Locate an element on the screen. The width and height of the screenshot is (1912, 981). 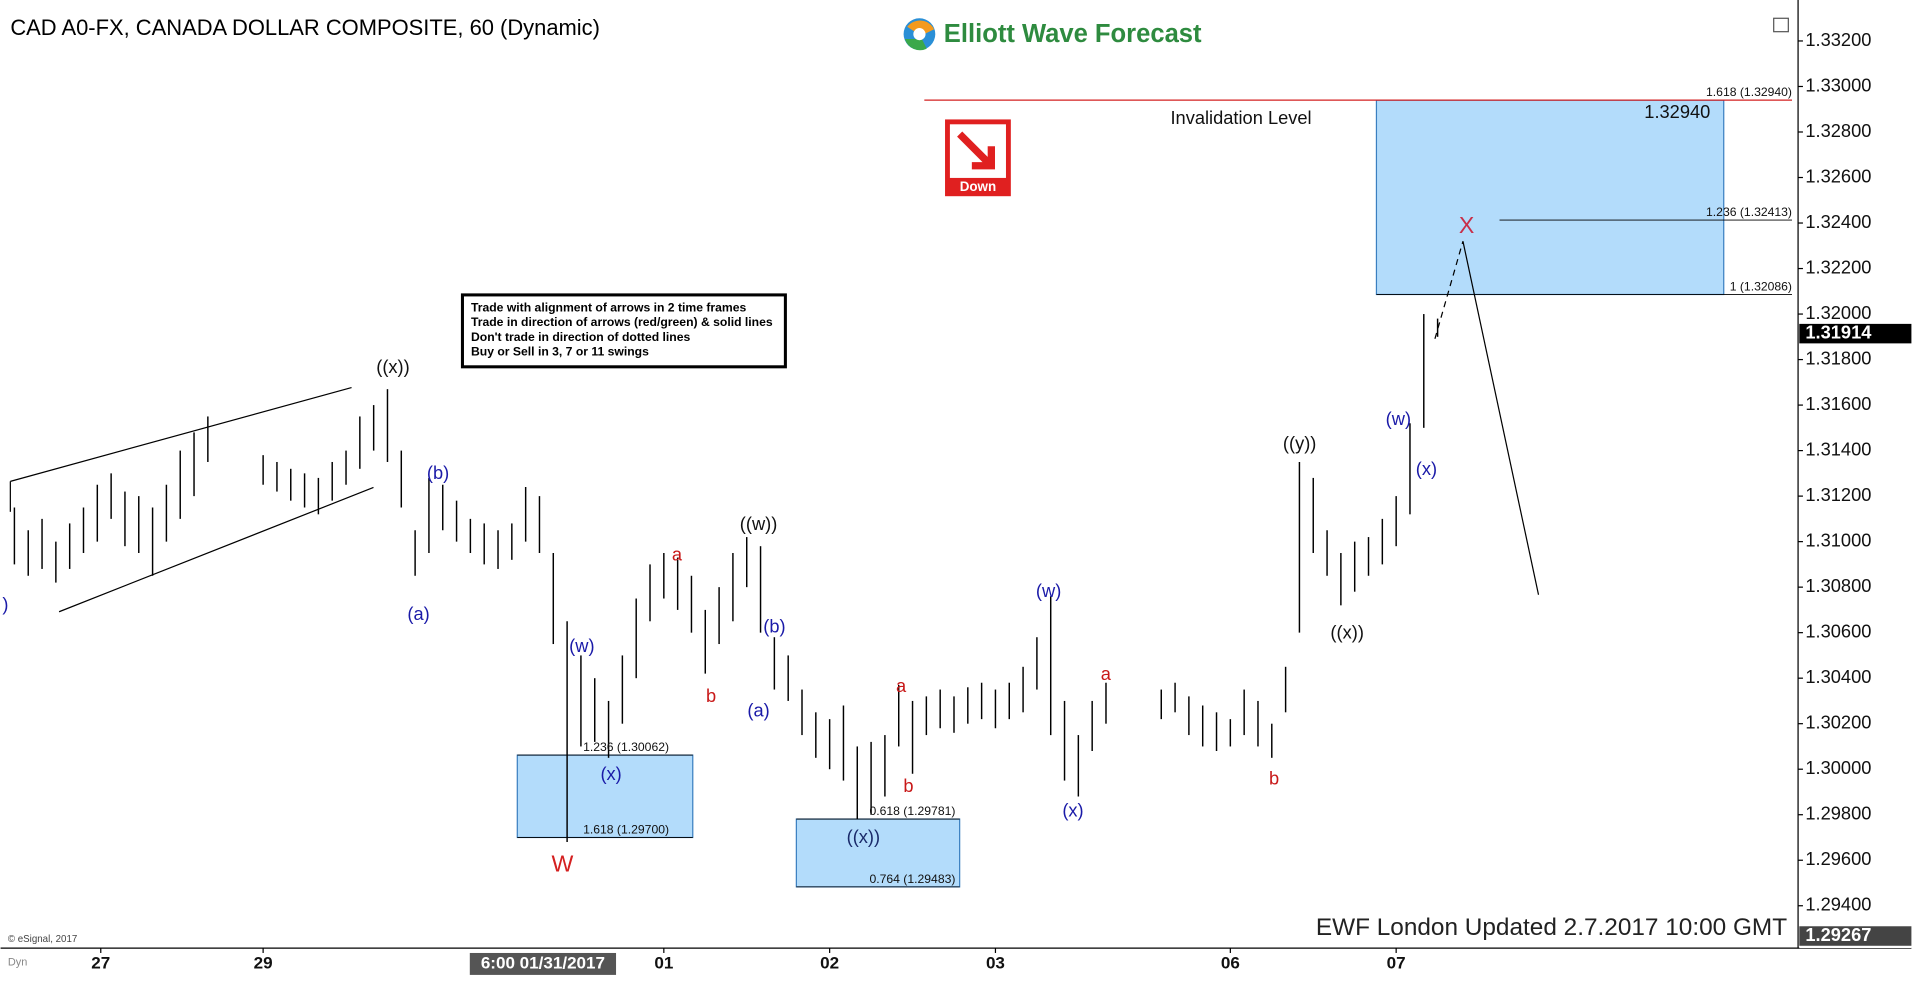
x-tick-label: 02 is located at coordinates (829, 962).